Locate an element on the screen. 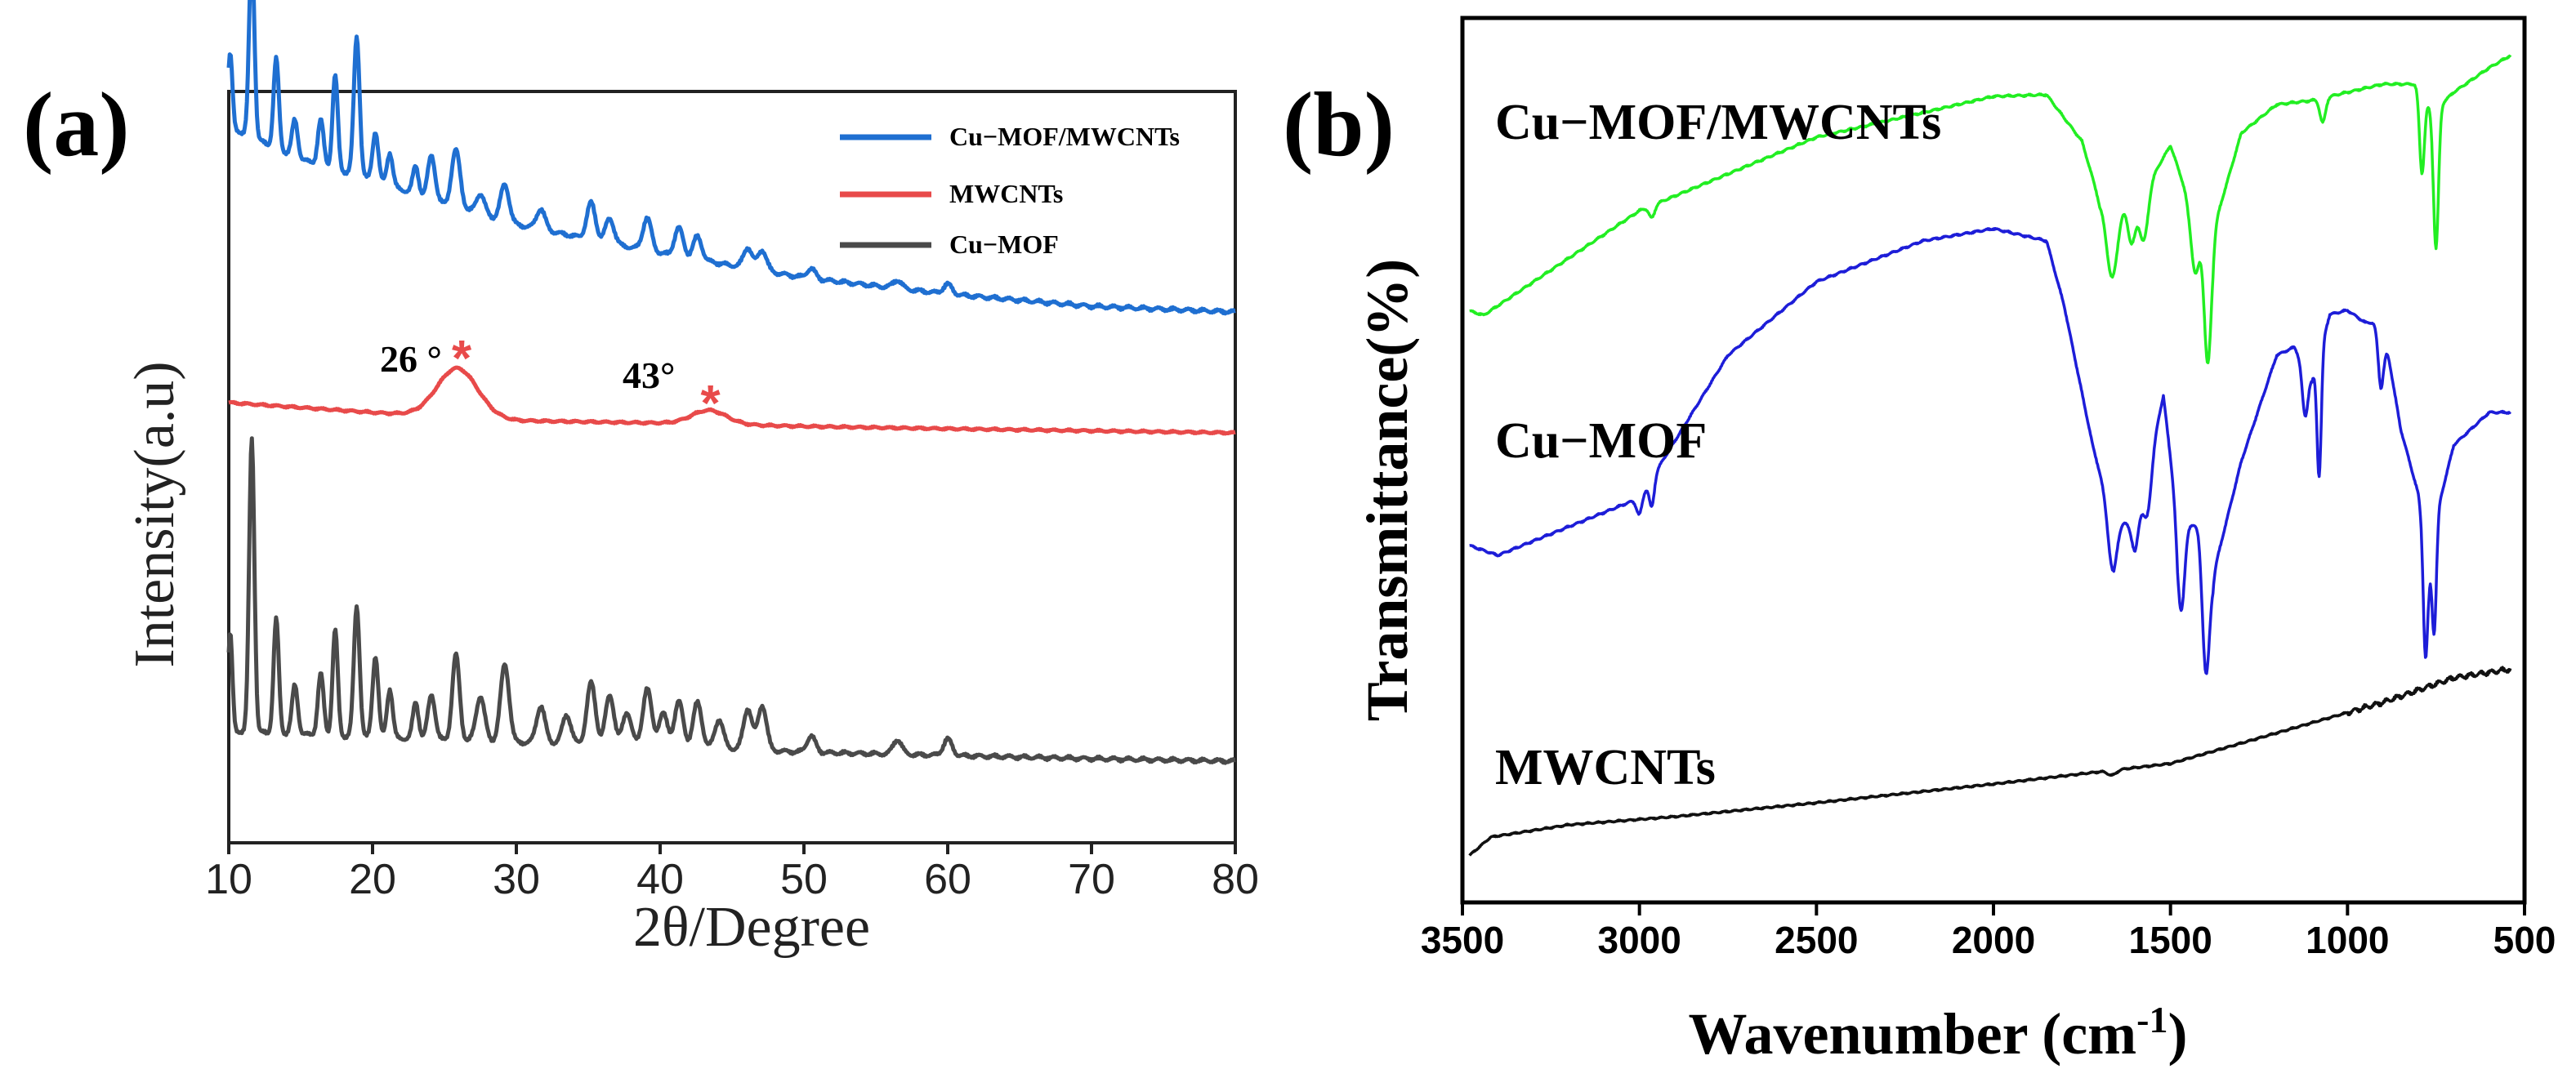 The image size is (2576, 1078). panel-b-x-tick-label: 500 is located at coordinates (2524, 940).